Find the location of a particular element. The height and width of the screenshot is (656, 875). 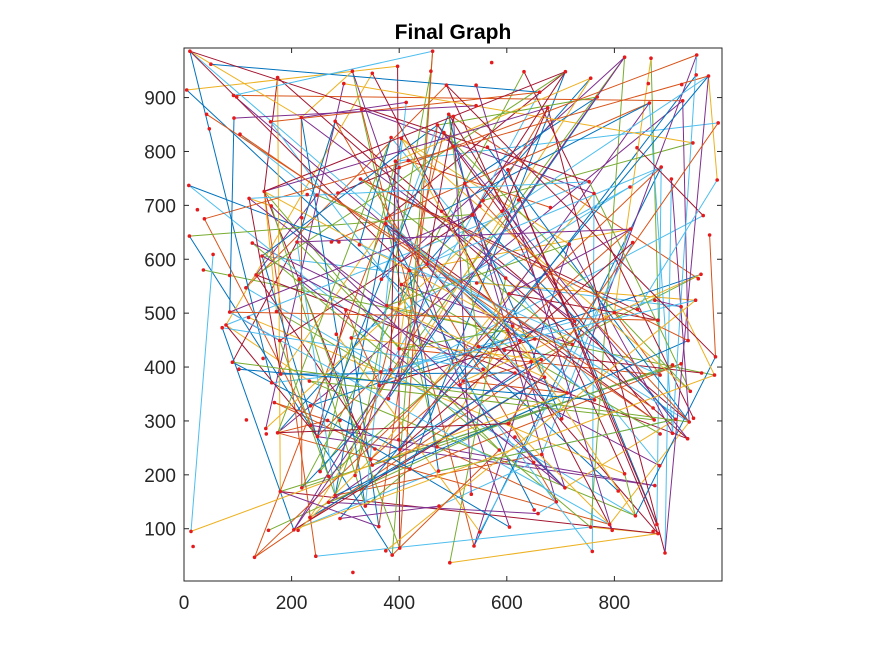

x-tick-label: 0 is located at coordinates (184, 603).